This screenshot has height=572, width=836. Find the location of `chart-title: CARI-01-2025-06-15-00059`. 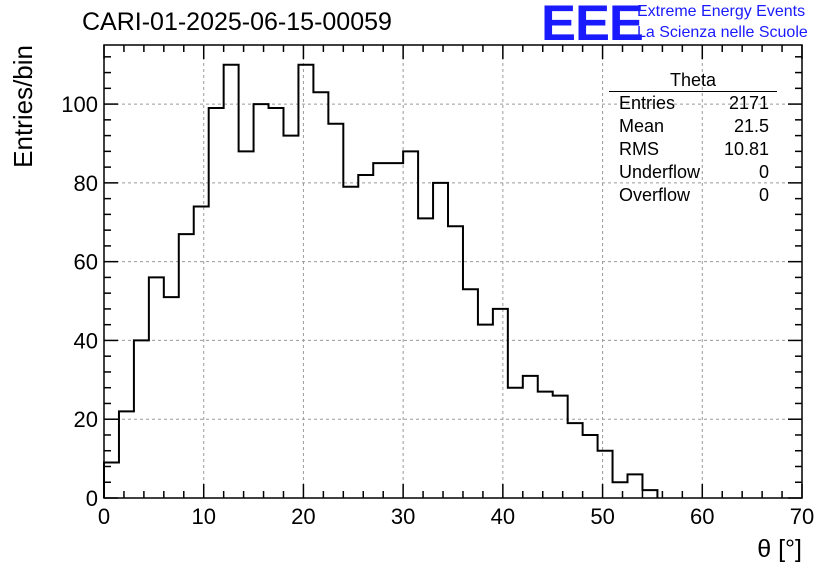

chart-title: CARI-01-2025-06-15-00059 is located at coordinates (237, 22).